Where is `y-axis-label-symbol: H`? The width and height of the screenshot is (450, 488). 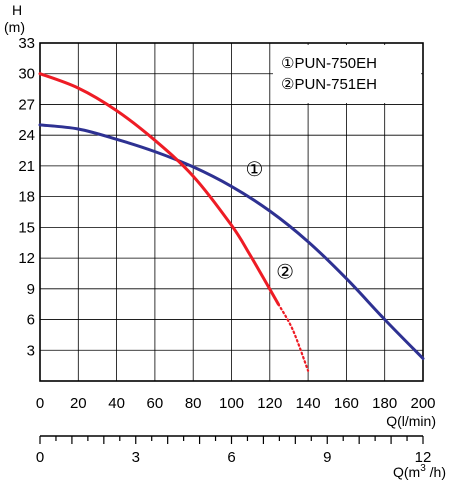 y-axis-label-symbol: H is located at coordinates (17, 10).